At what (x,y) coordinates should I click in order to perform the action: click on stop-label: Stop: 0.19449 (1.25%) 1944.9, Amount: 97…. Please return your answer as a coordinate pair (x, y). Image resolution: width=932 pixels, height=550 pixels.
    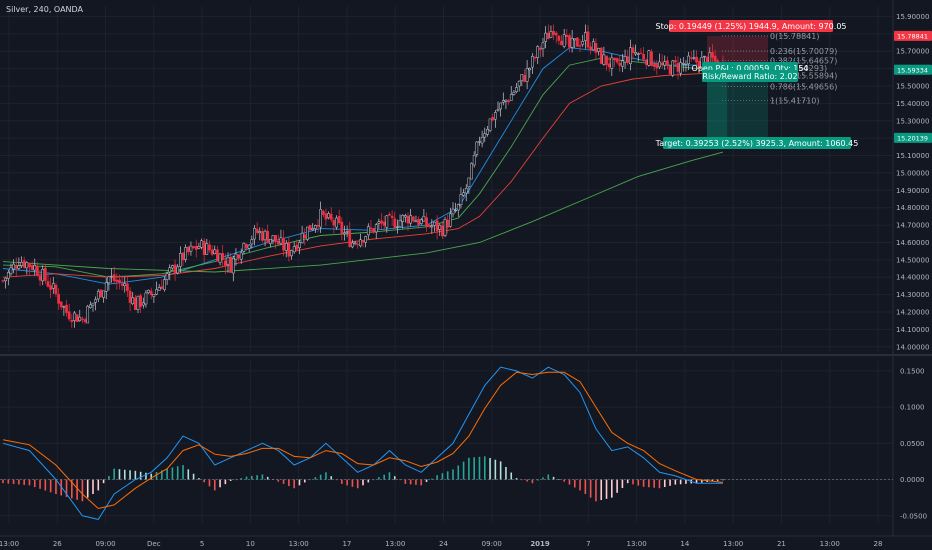
    Looking at the image, I should click on (751, 26).